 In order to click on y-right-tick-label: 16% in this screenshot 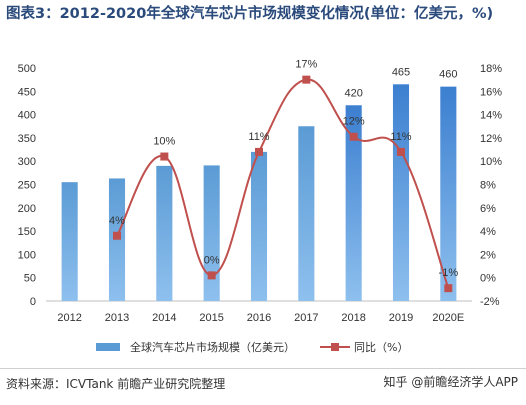, I will do `click(491, 92)`.